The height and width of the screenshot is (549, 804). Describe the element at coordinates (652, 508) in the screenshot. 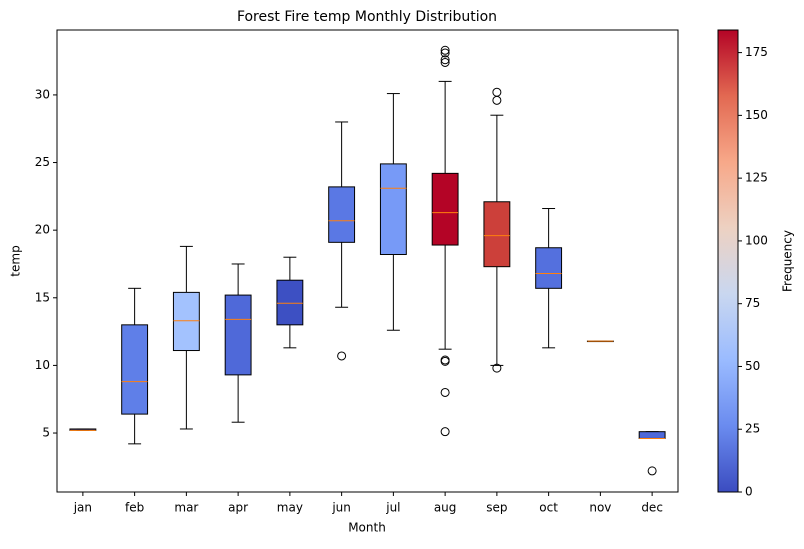

I see `x-tick-label: dec` at that location.